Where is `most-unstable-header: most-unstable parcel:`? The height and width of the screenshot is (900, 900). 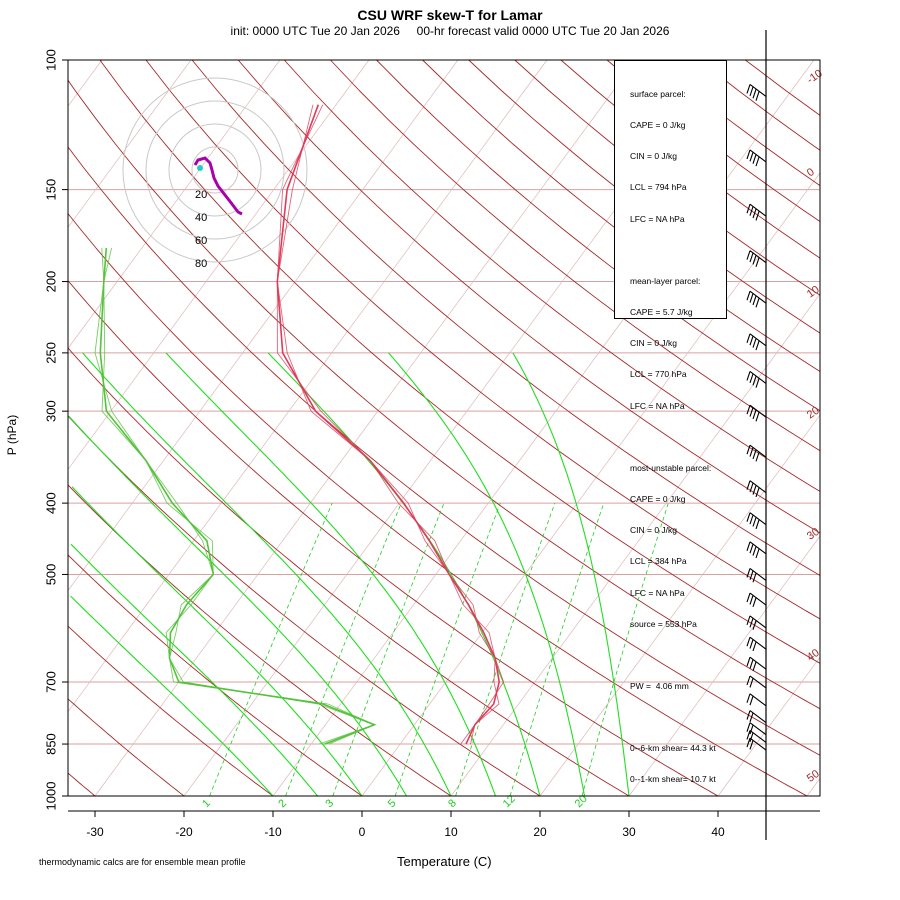
most-unstable-header: most-unstable parcel: is located at coordinates (671, 467).